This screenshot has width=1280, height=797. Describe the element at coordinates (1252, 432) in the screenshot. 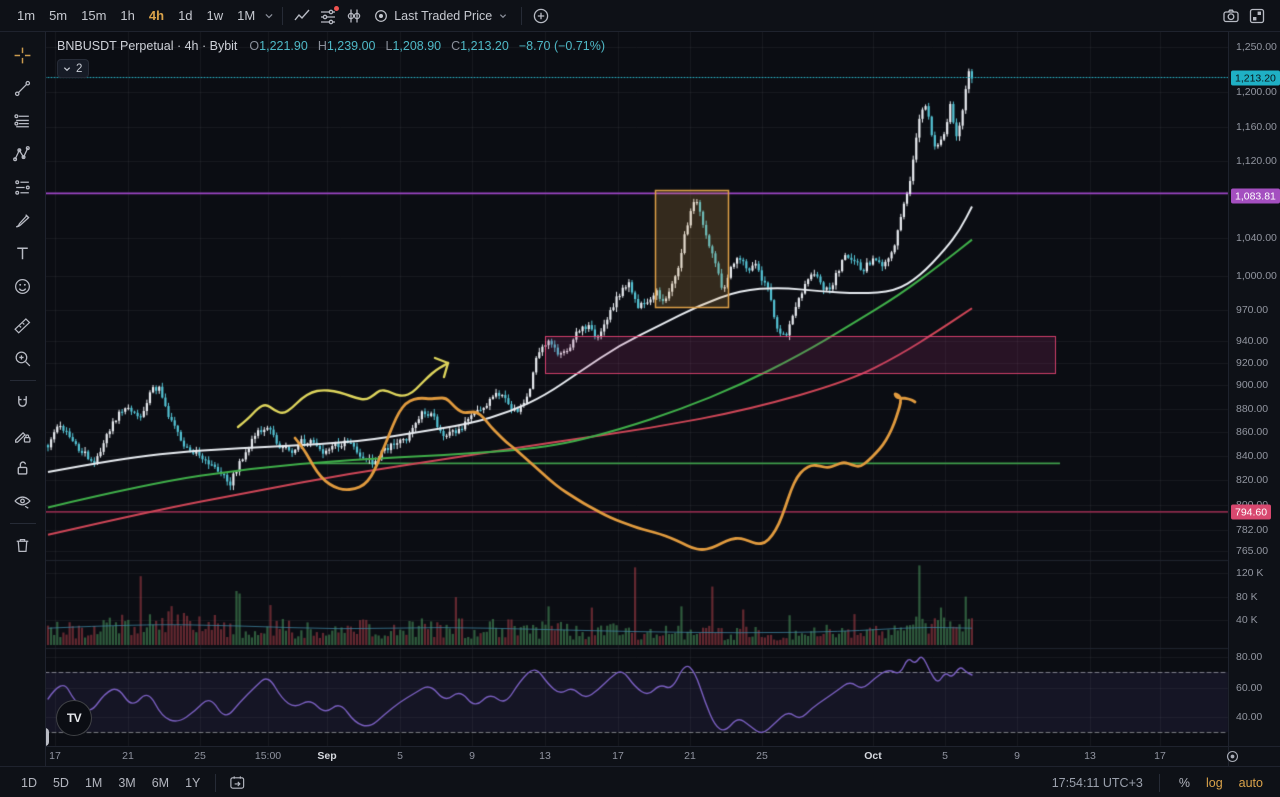

I see `price-tick: 860.00` at that location.